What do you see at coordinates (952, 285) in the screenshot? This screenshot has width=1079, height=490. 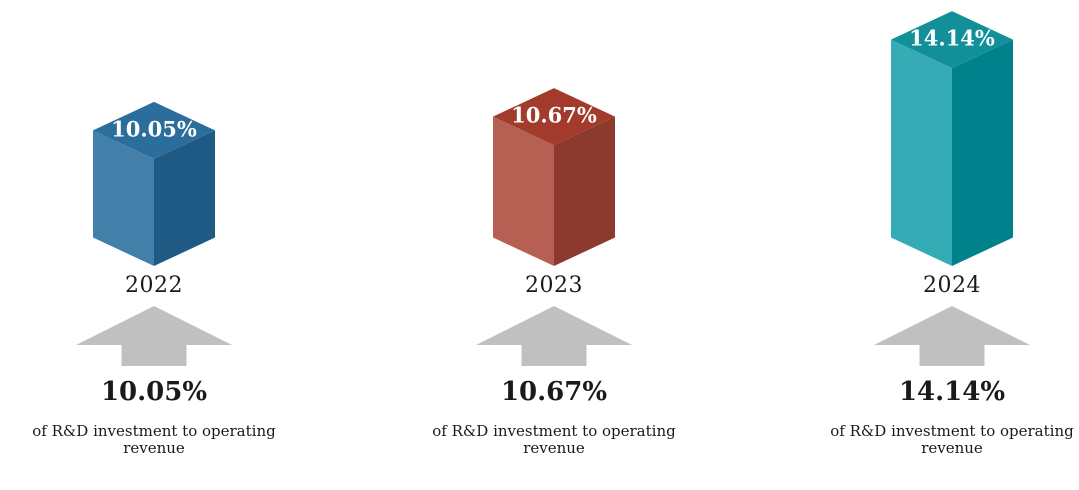 I see `year-label: 2024` at bounding box center [952, 285].